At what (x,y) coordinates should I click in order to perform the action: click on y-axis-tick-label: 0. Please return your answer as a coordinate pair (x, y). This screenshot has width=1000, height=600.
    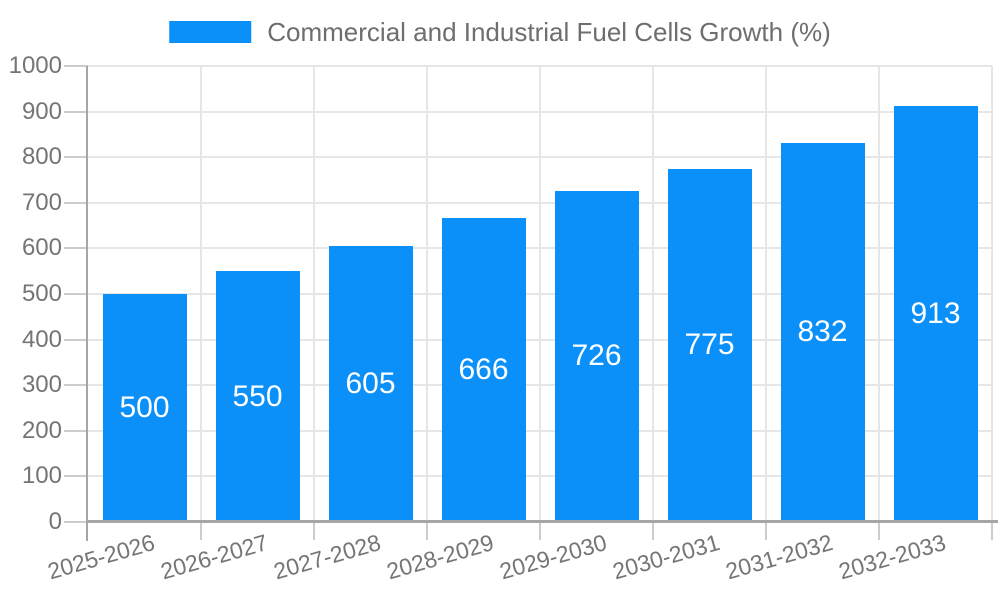
    Looking at the image, I should click on (55, 521).